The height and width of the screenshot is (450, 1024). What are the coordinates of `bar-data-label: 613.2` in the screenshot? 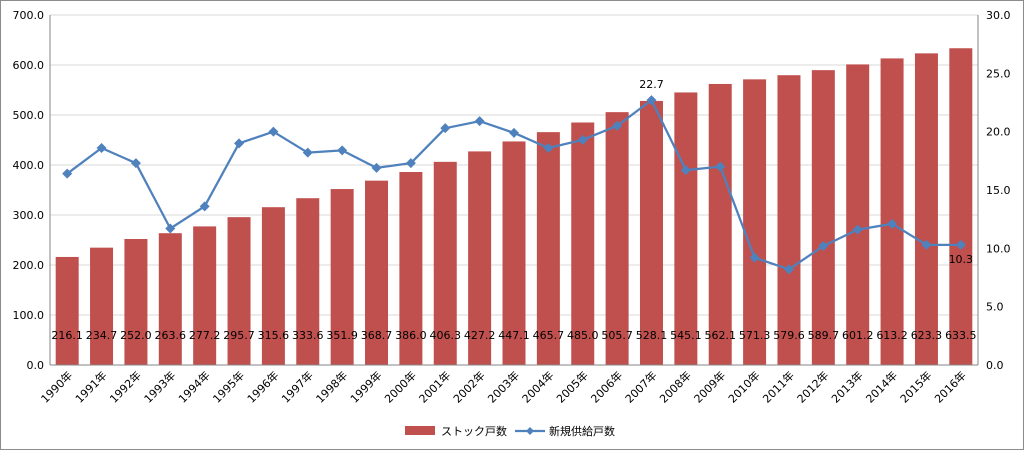 It's located at (892, 335).